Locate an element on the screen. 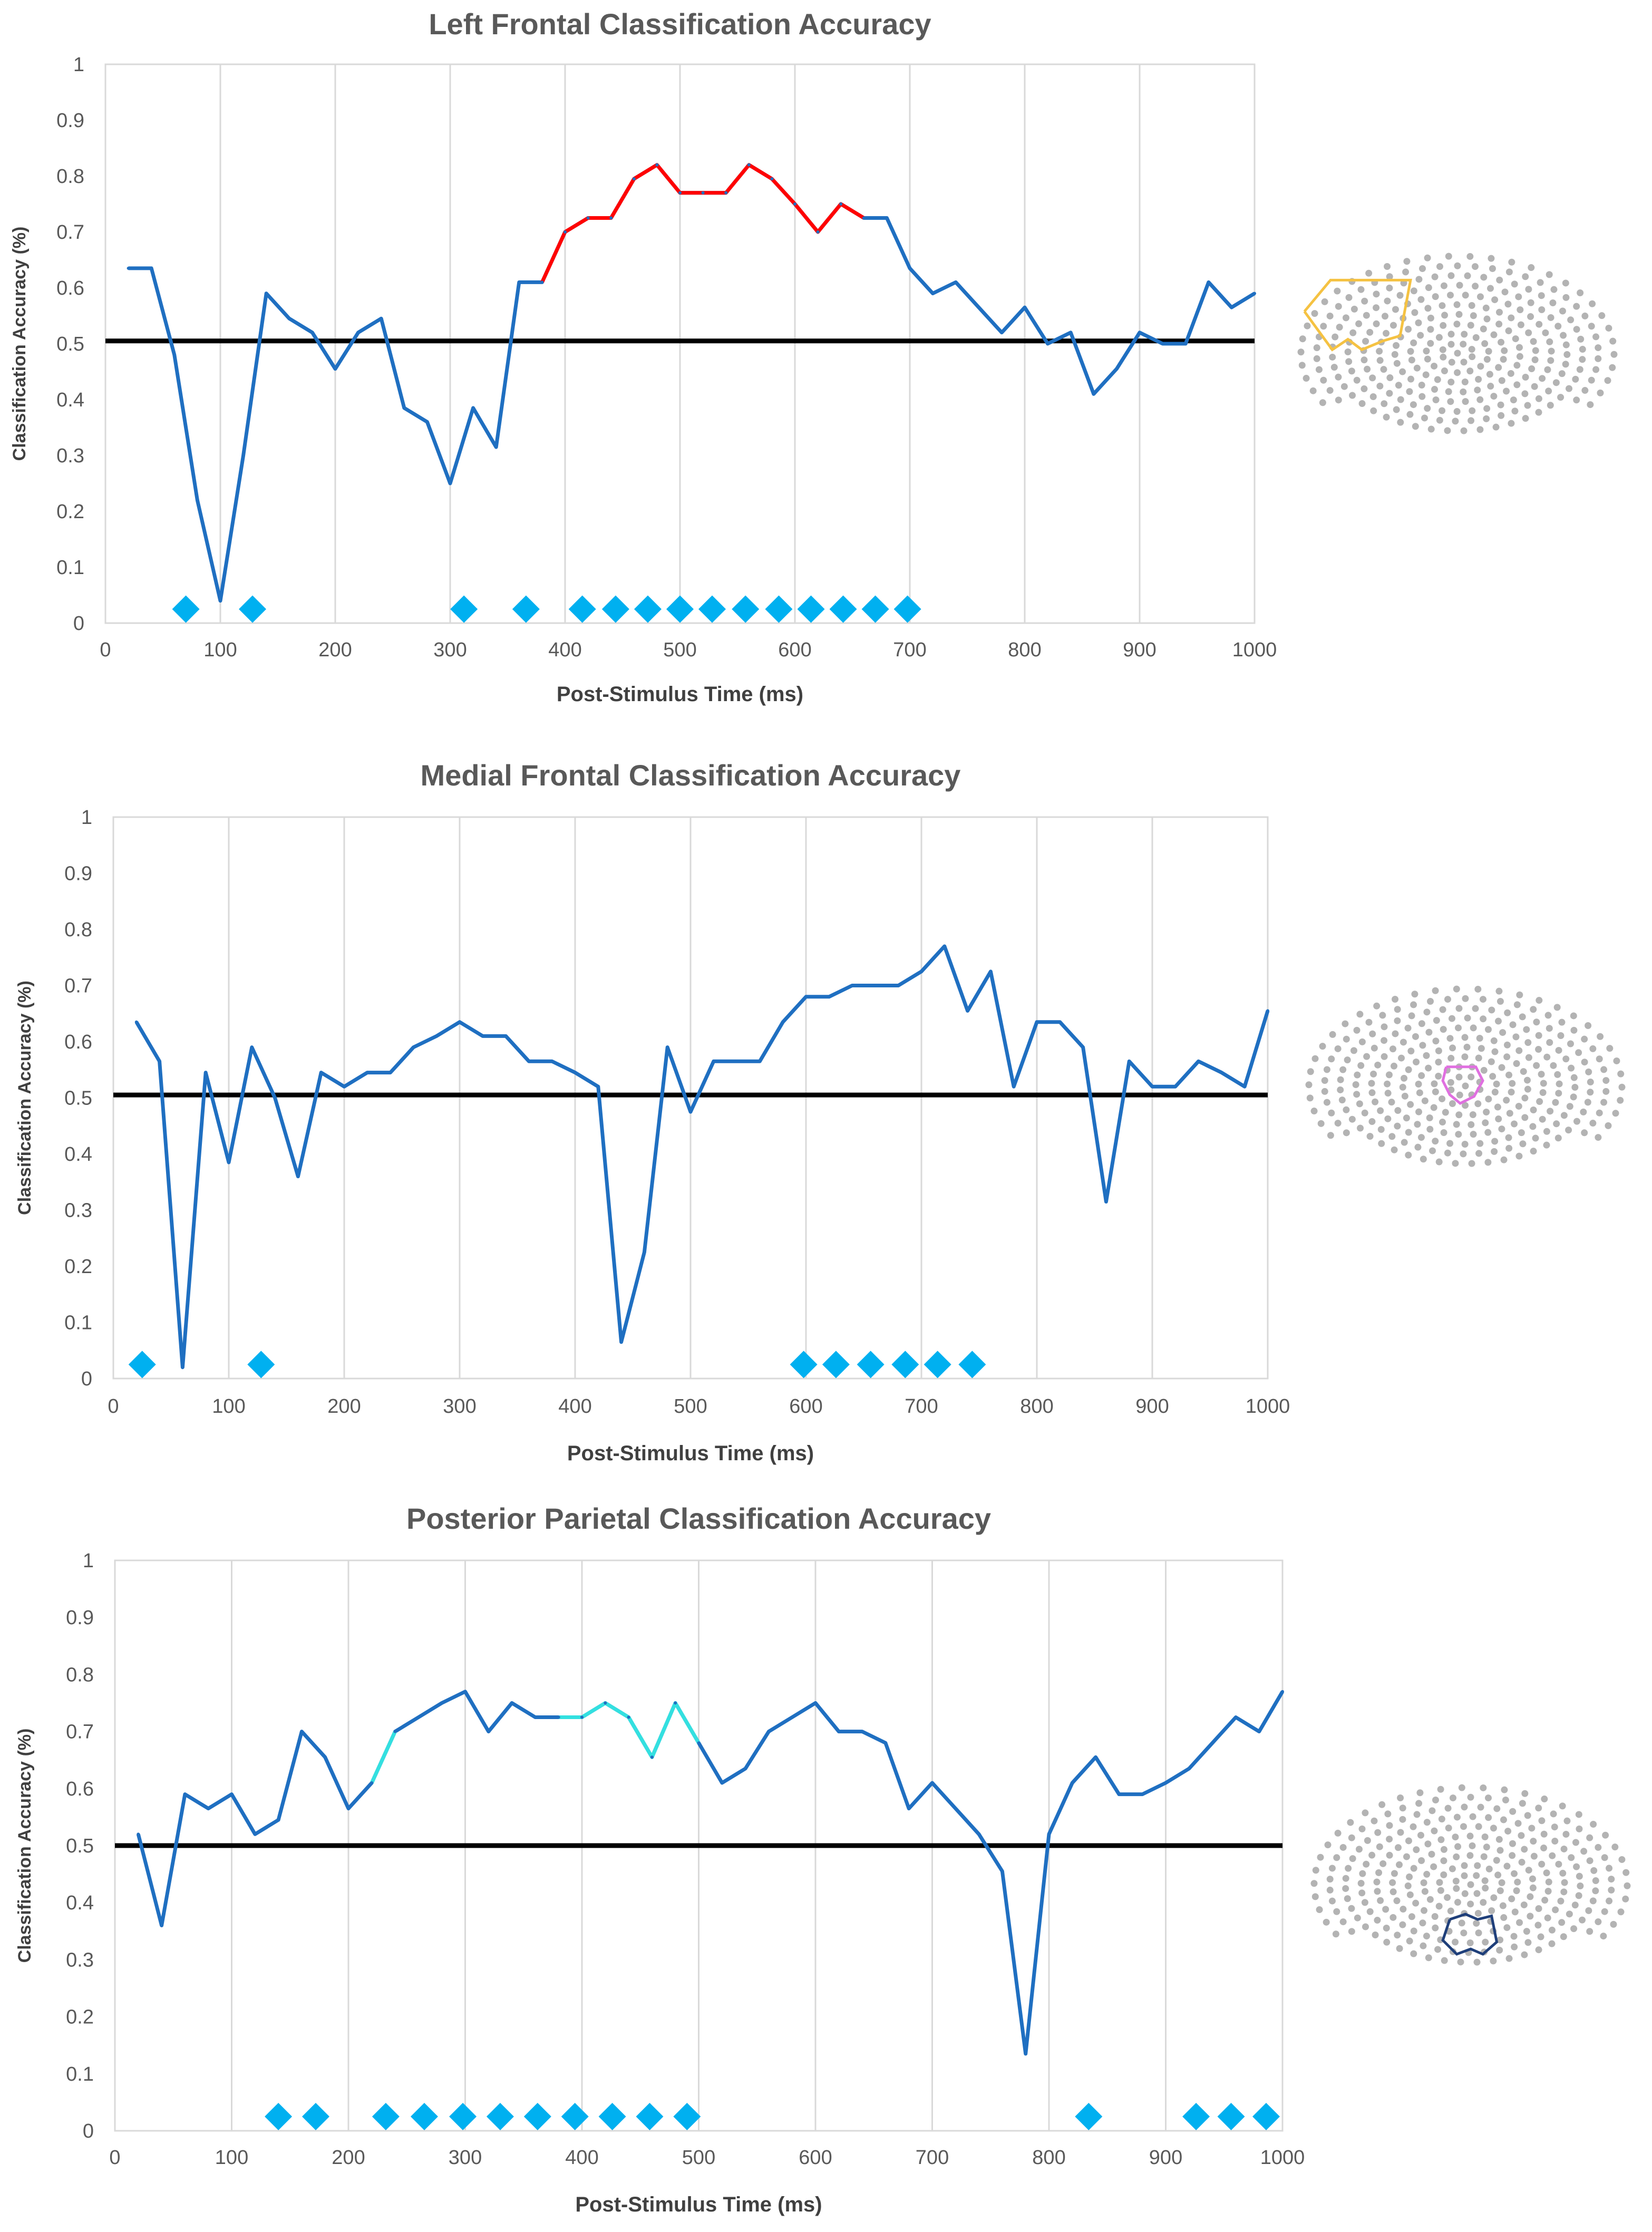 The image size is (1652, 2232). x-tick-label: 700 is located at coordinates (933, 2158).